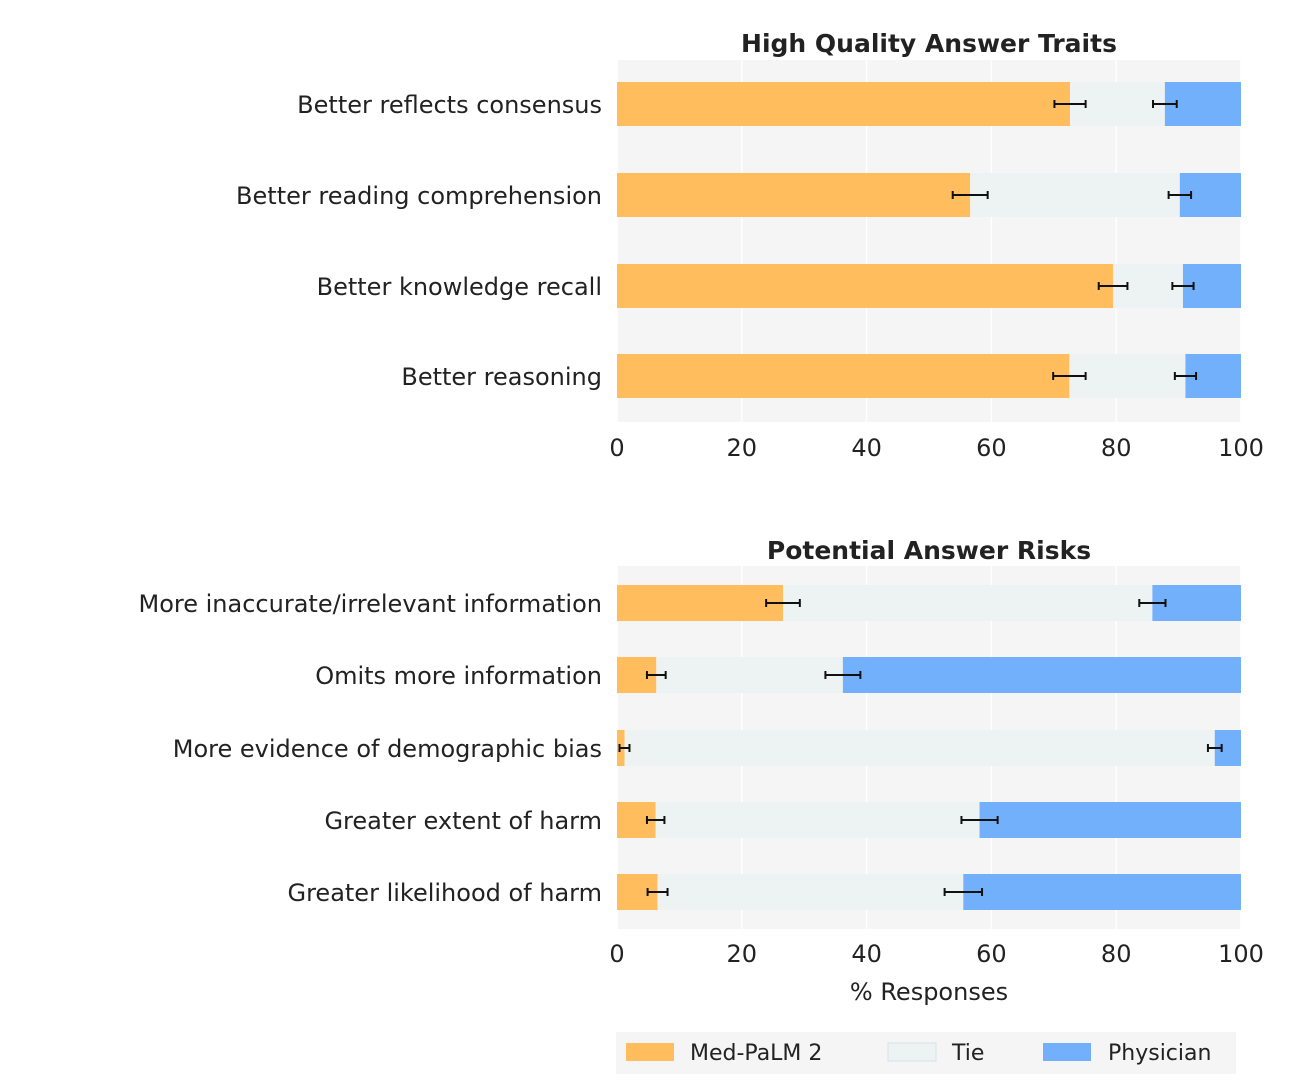 The image size is (1300, 1081). I want to click on bar-physician-omits-more-information, so click(1041, 675).